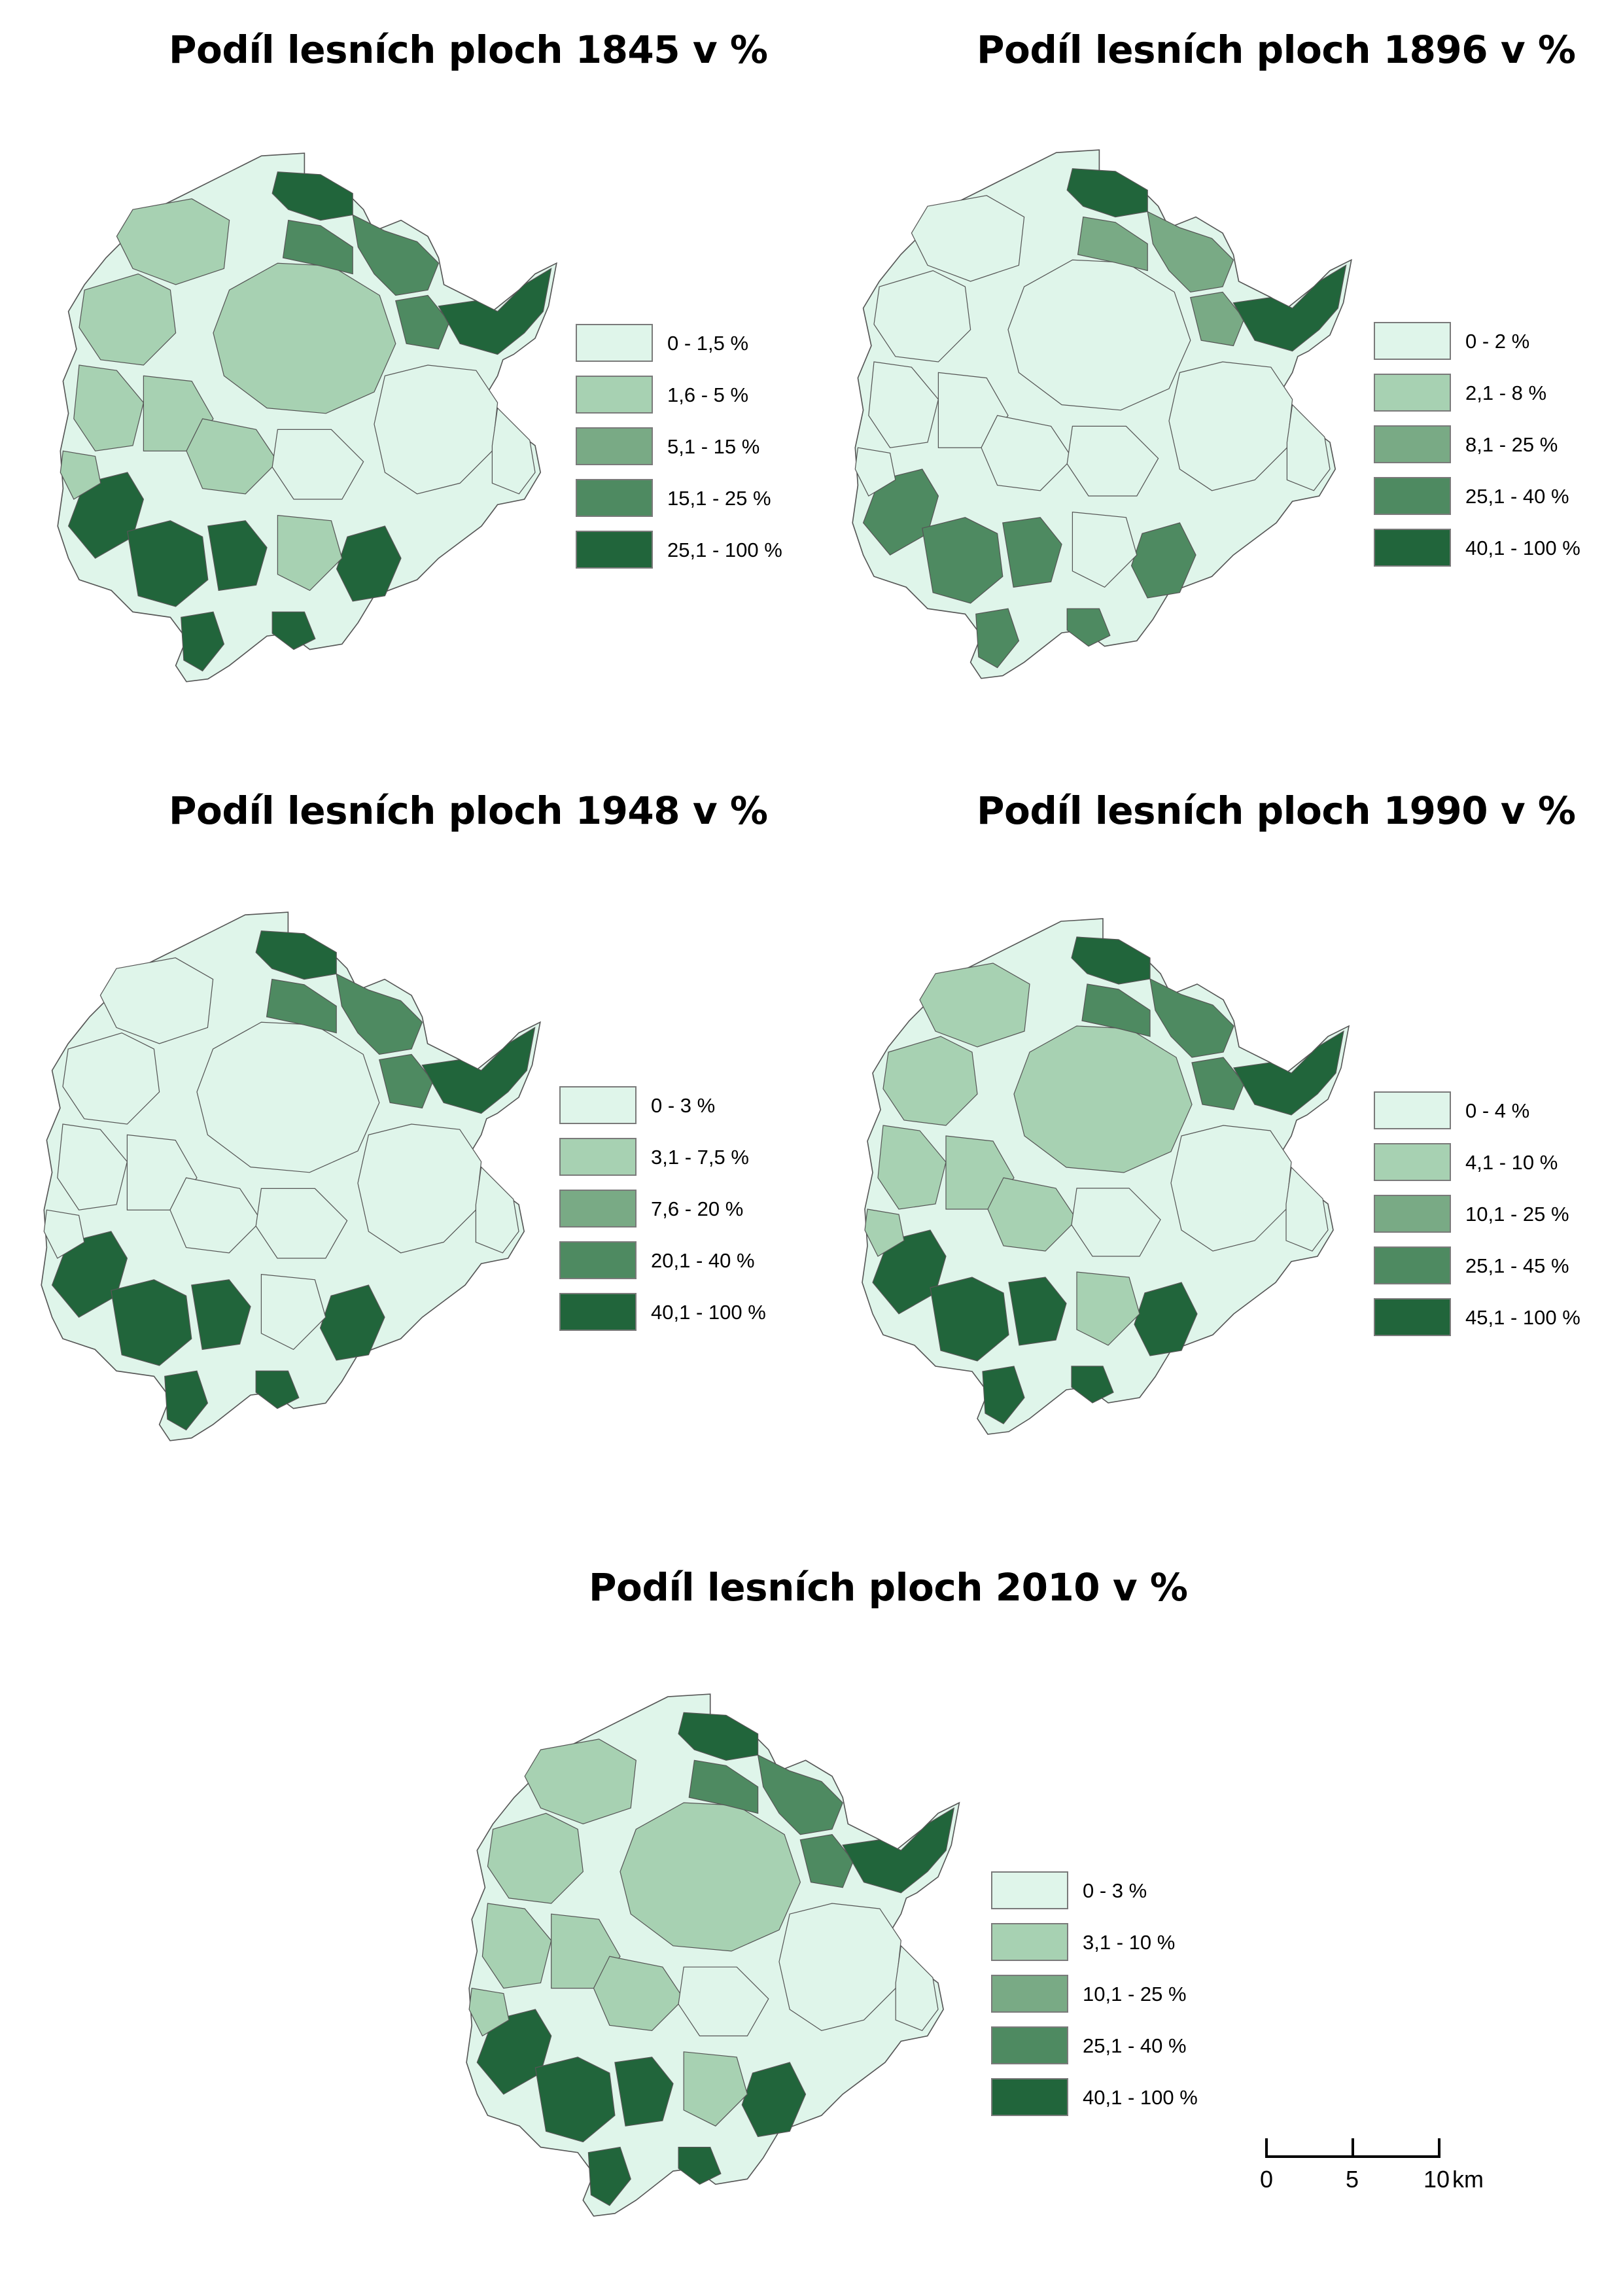  I want to click on legend-item: 0 - 2 %, so click(1498, 343).